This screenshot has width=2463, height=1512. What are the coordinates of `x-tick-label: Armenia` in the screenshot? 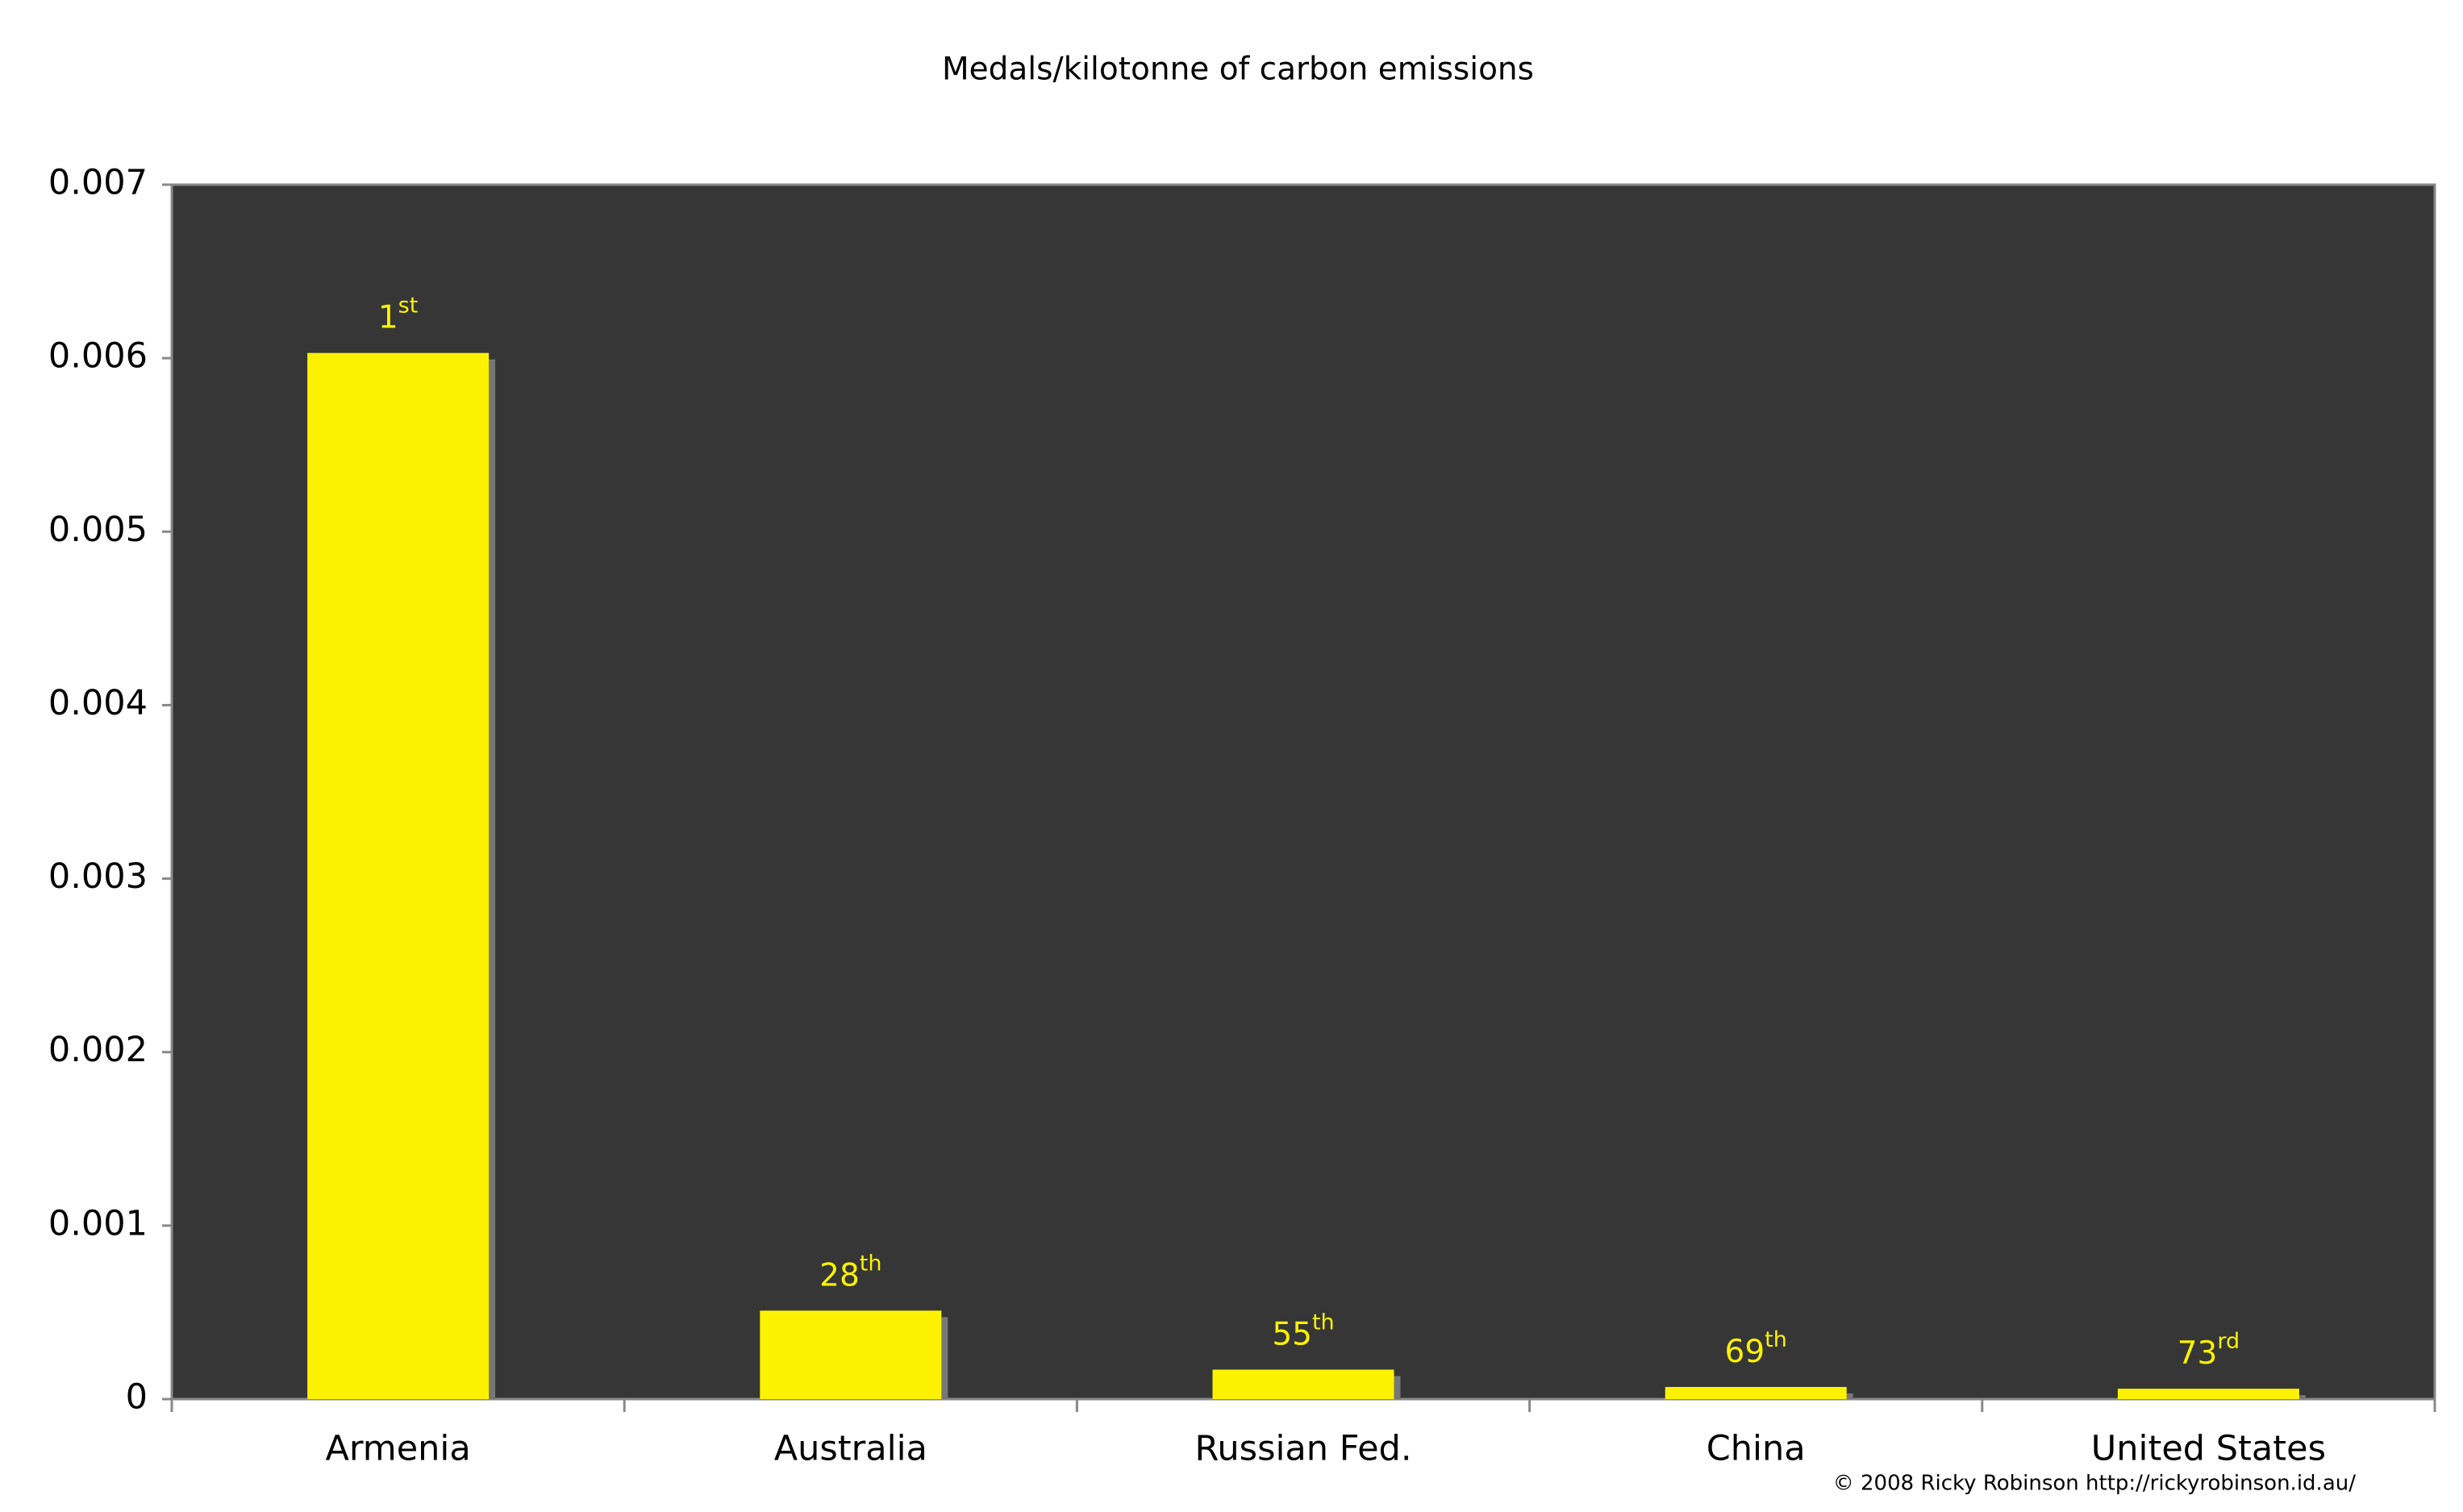 It's located at (397, 1449).